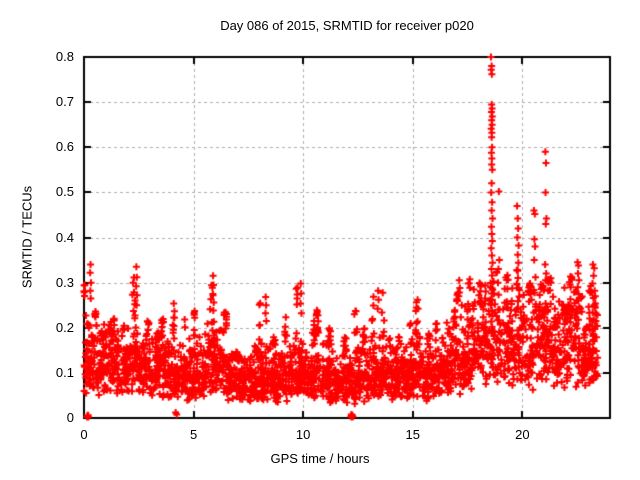 This screenshot has height=480, width=640. I want to click on x-tick-label: 5, so click(193, 434).